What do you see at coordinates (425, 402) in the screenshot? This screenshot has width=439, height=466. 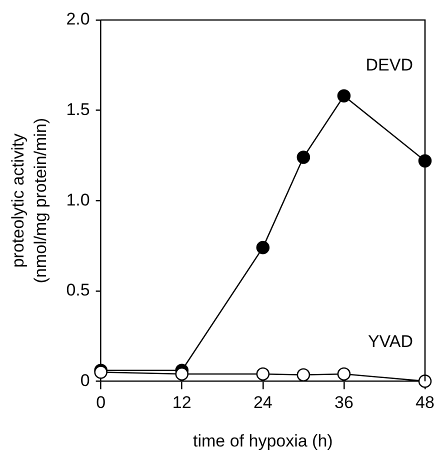 I see `x-tick-label: 48` at bounding box center [425, 402].